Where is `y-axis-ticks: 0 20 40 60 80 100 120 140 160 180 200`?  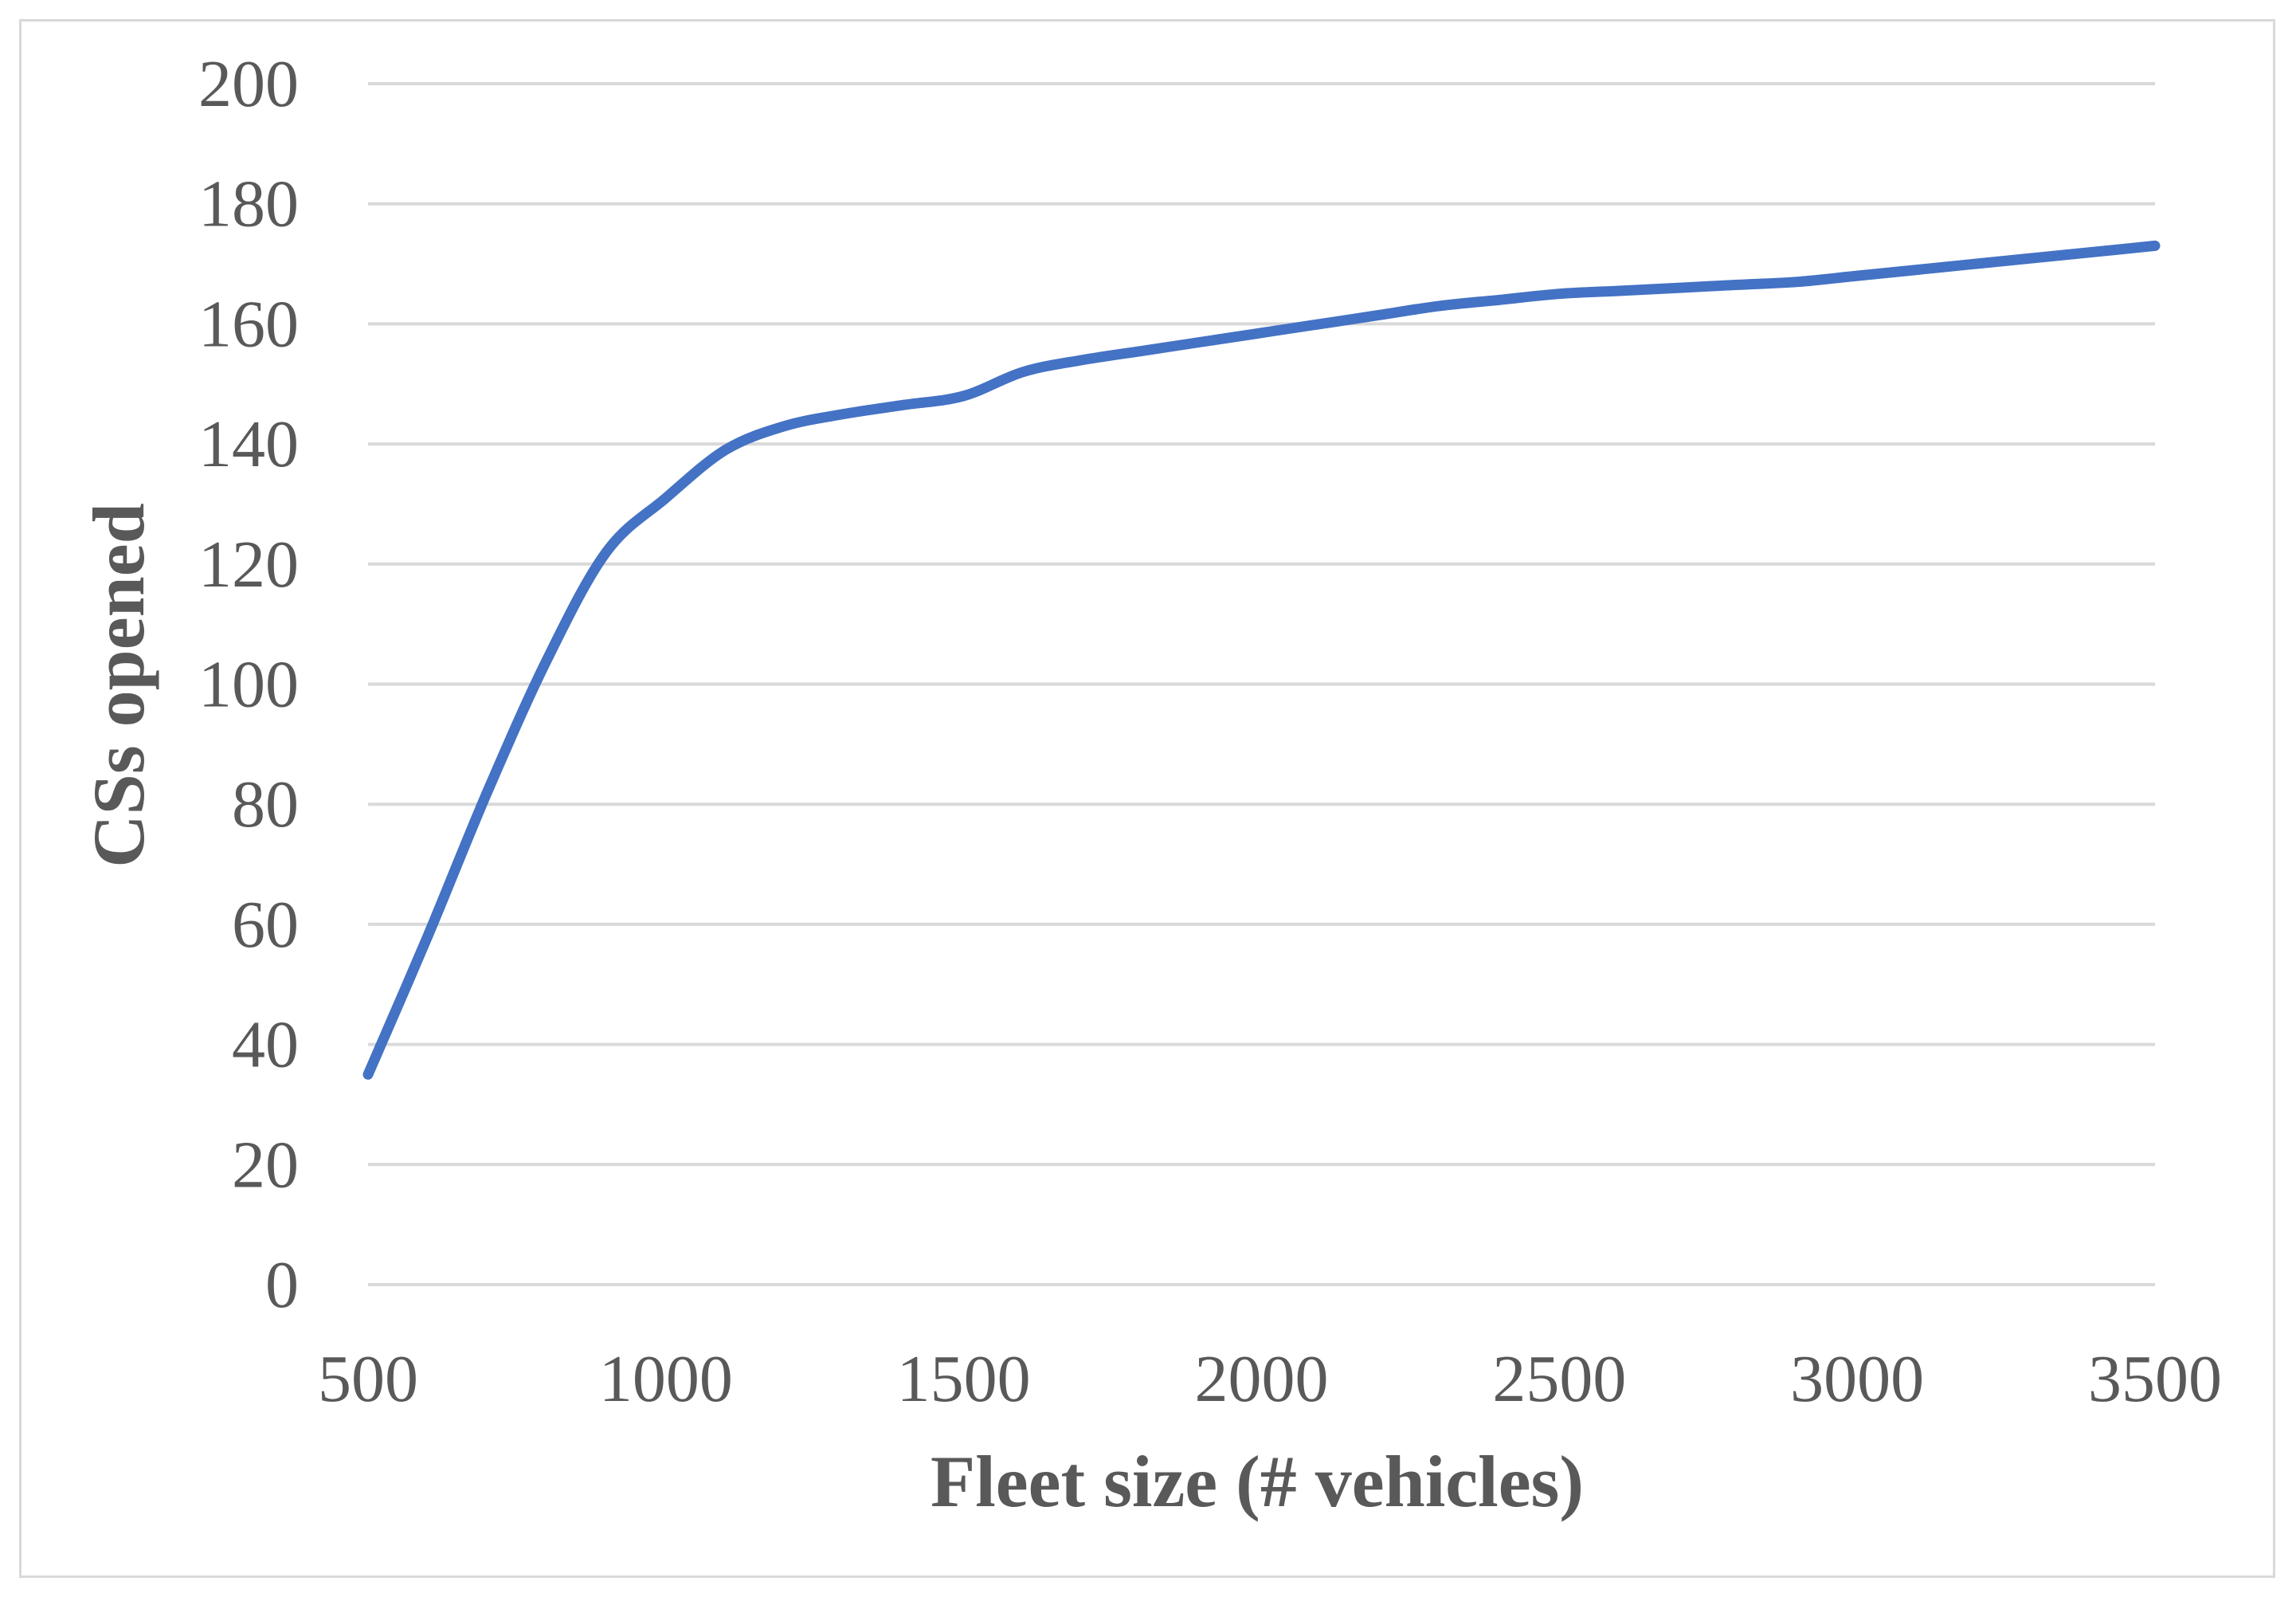 y-axis-ticks: 0 20 40 60 80 100 120 140 160 180 200 is located at coordinates (249, 684).